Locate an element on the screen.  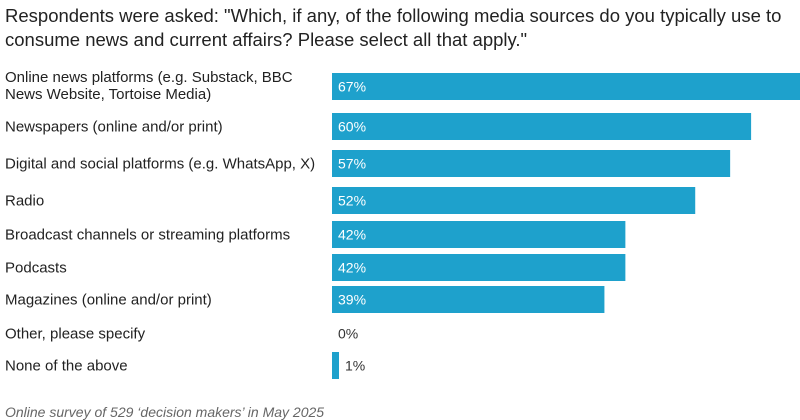
category-label: Newspapers (online and/or print) is located at coordinates (114, 127).